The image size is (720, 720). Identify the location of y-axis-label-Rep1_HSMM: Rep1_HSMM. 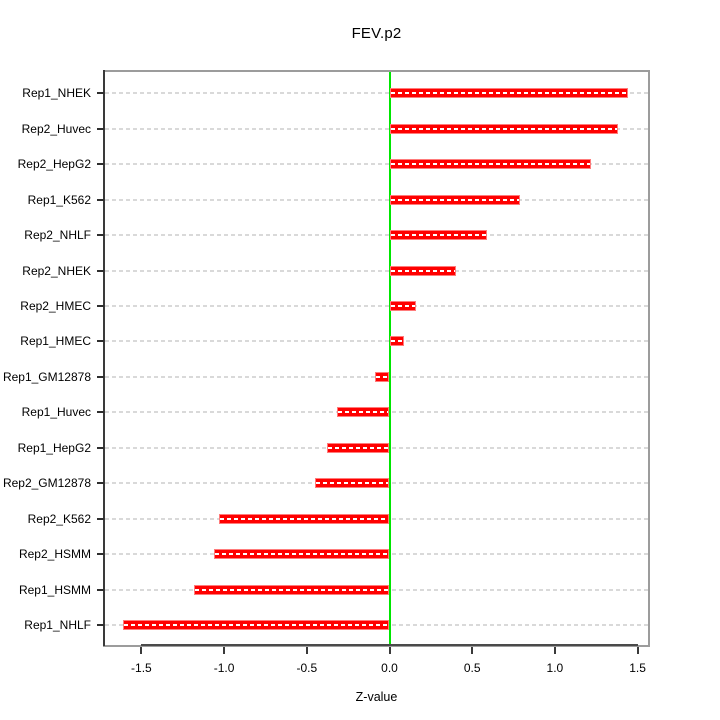
(54, 589).